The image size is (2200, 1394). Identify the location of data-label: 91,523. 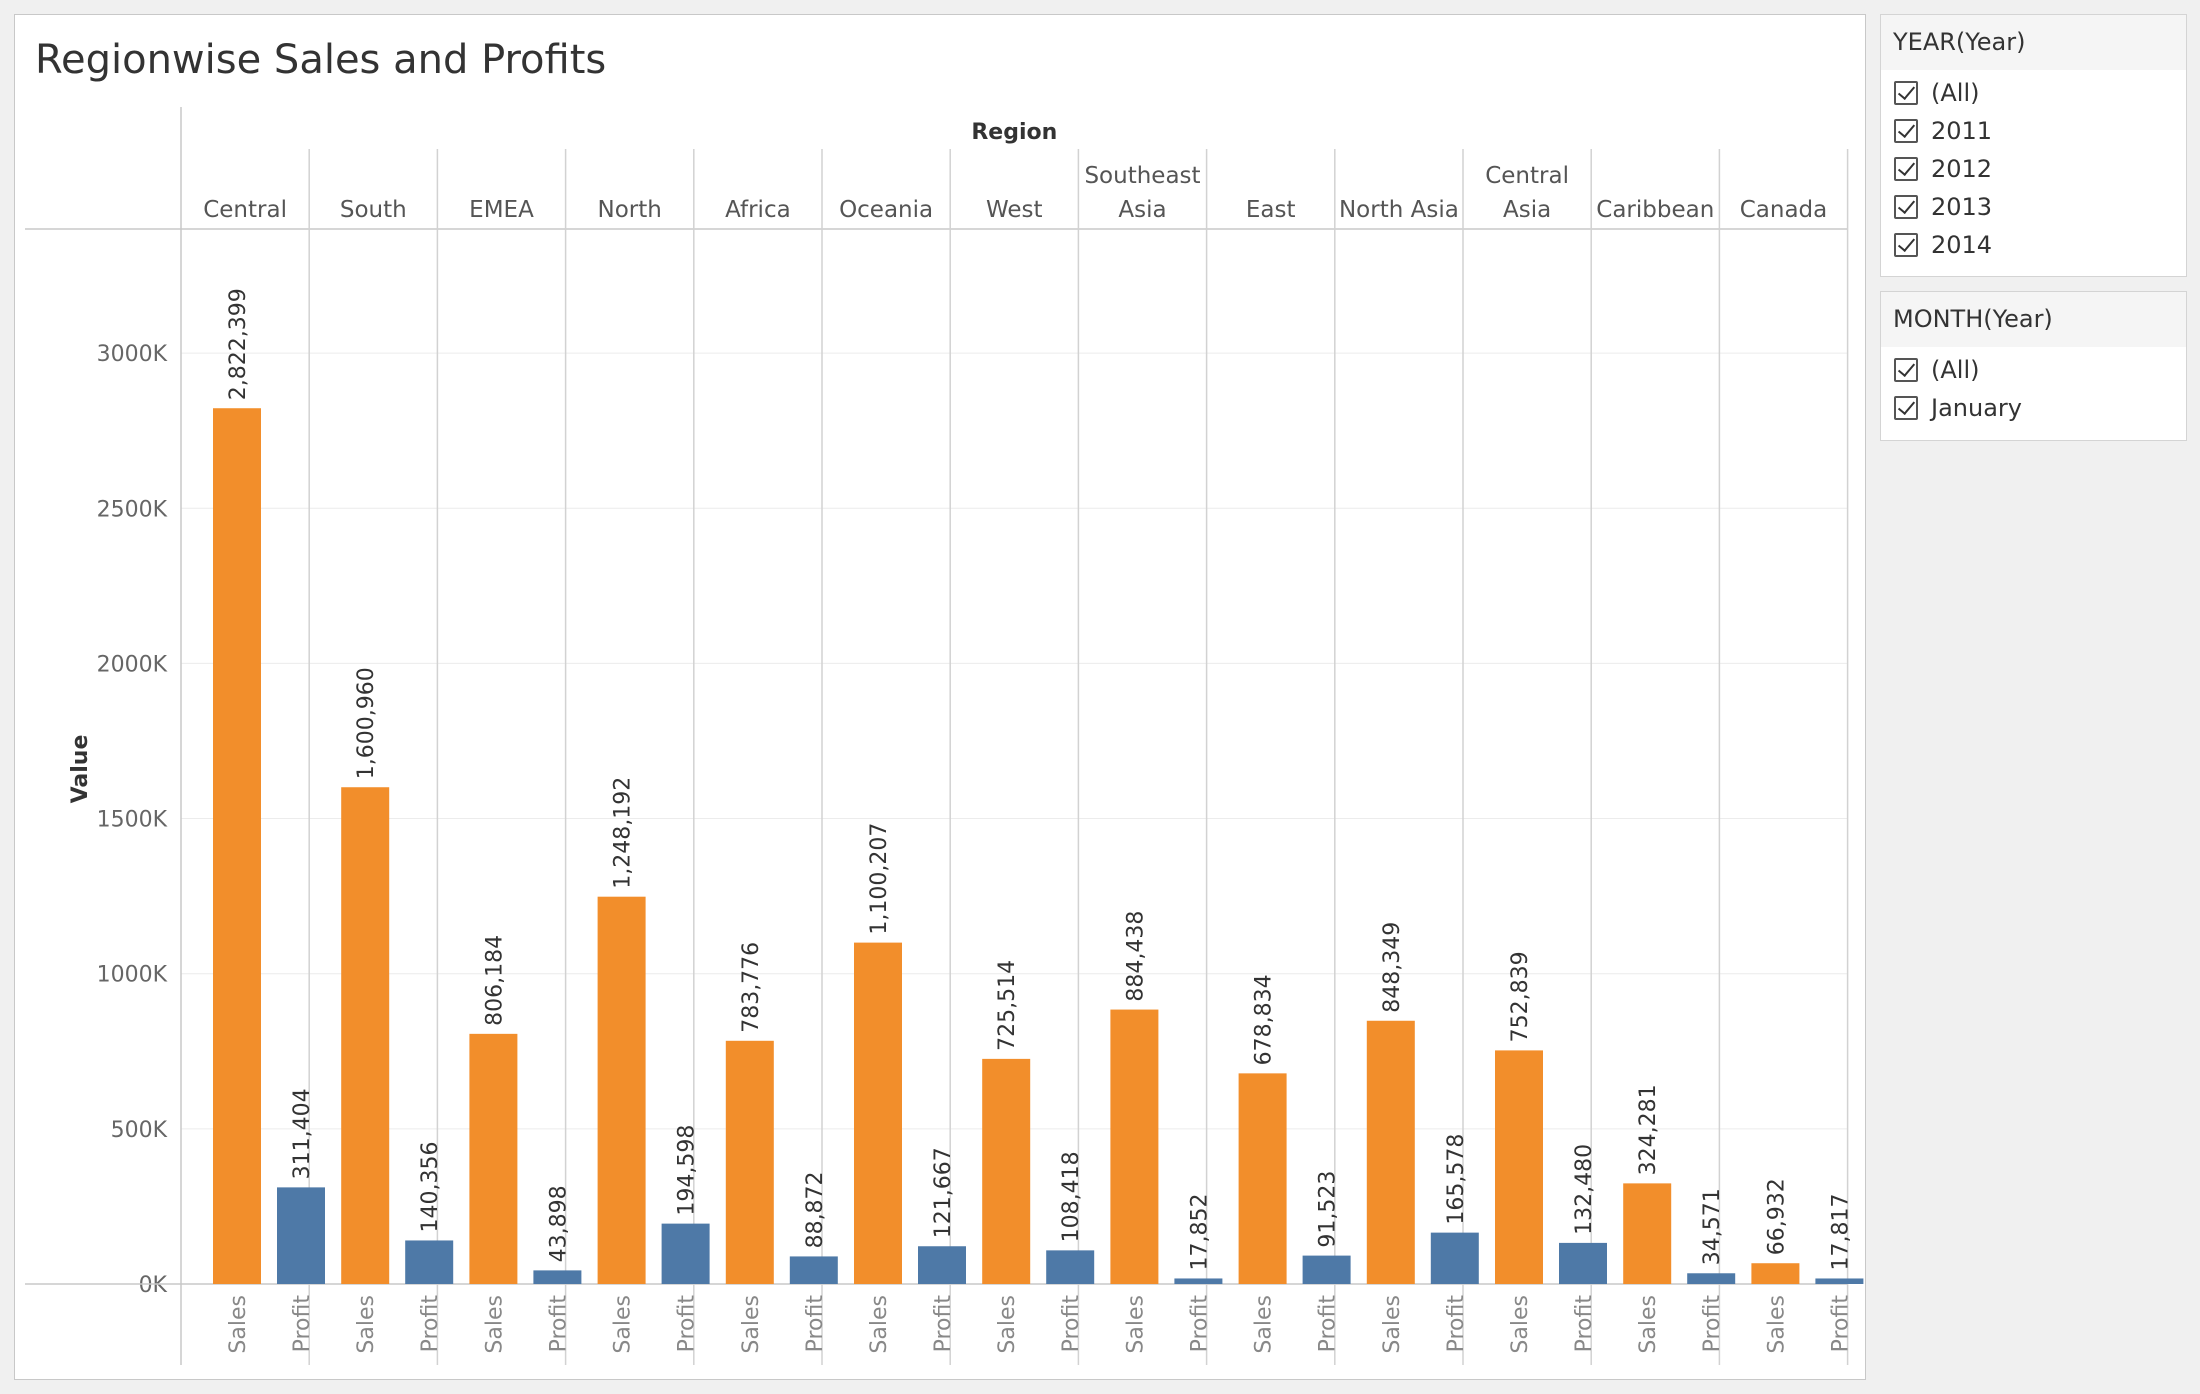
(1328, 1209).